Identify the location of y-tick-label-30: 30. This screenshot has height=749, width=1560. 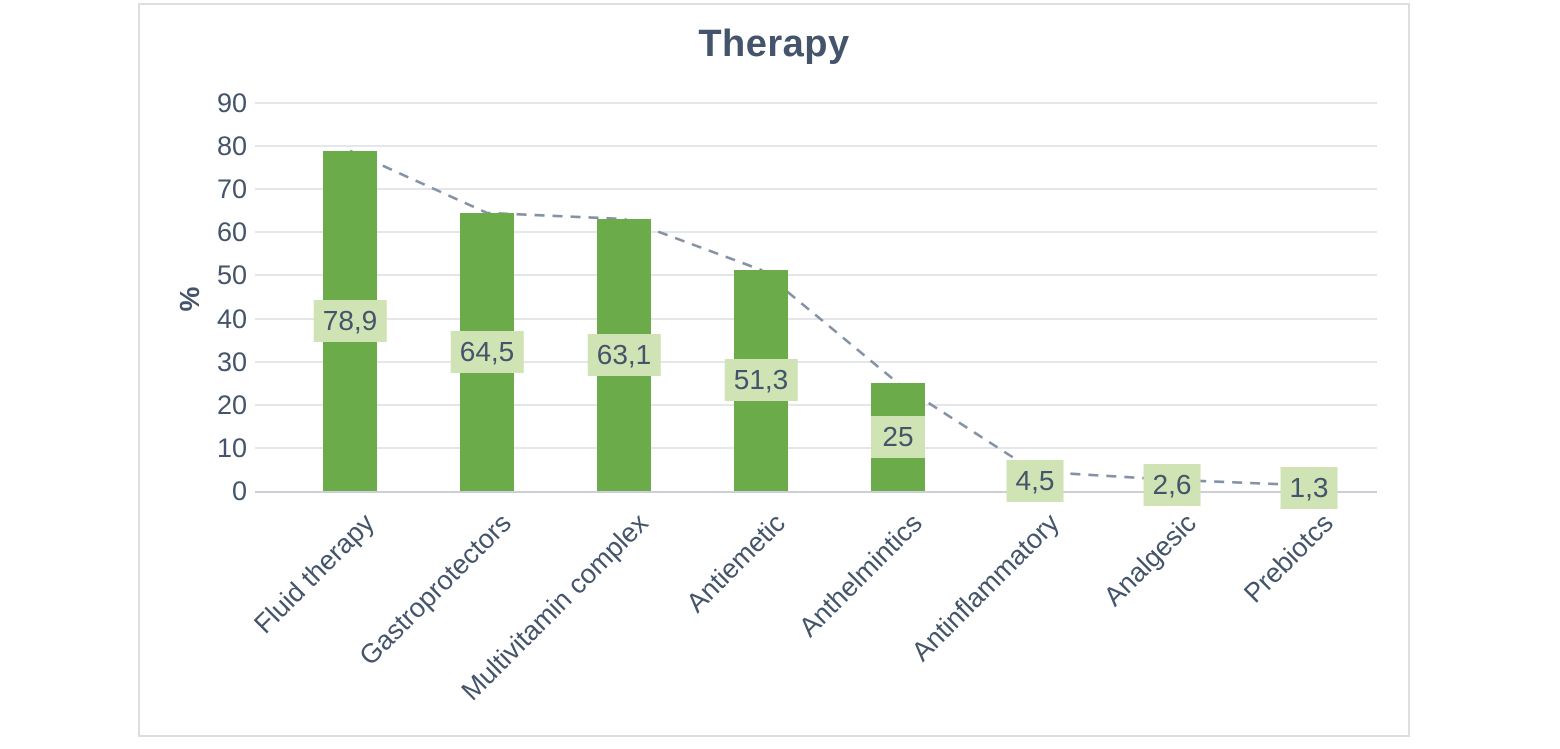
(231, 361).